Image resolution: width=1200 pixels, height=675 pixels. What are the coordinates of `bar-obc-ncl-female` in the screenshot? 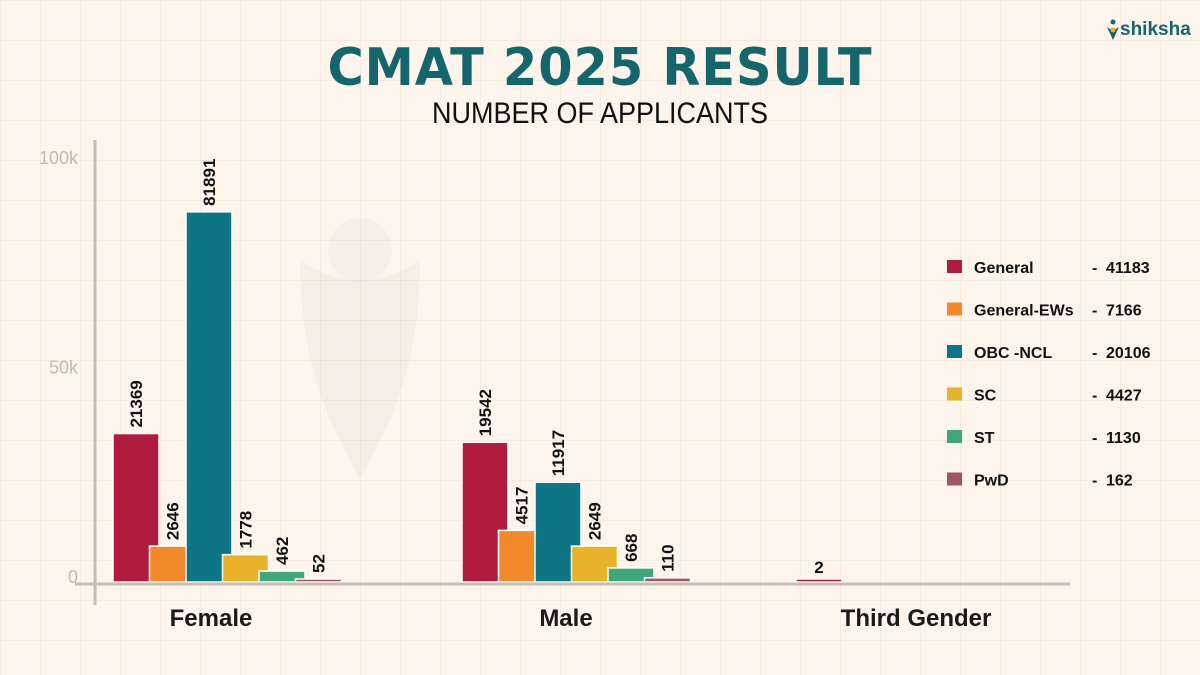 It's located at (209, 397).